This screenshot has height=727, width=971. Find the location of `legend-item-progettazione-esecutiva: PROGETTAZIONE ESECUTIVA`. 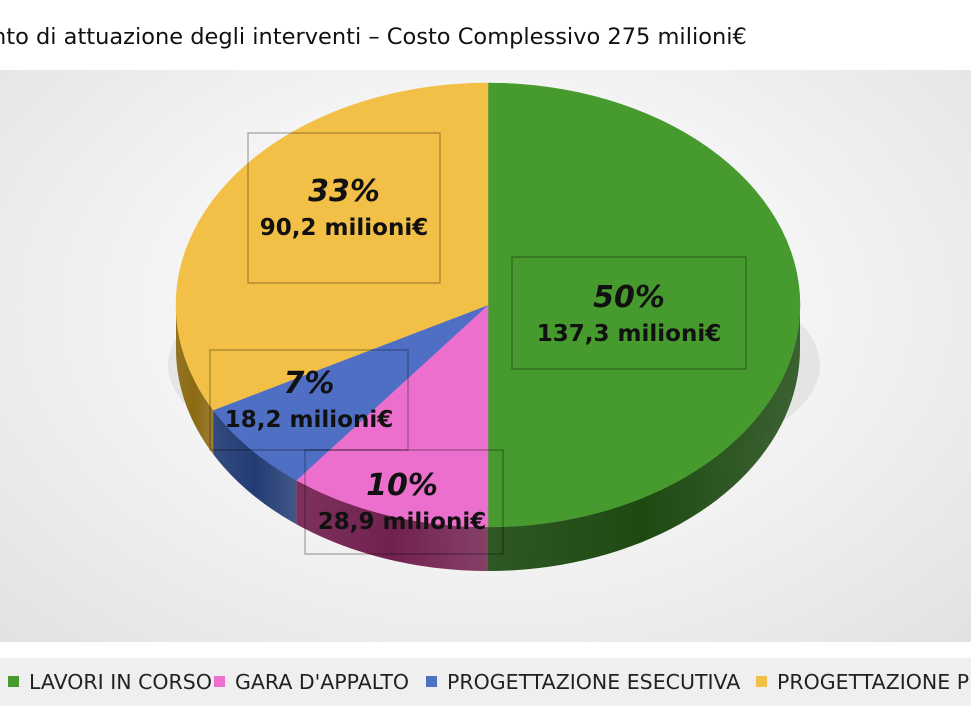

legend-item-progettazione-esecutiva: PROGETTAZIONE ESECUTIVA is located at coordinates (583, 682).